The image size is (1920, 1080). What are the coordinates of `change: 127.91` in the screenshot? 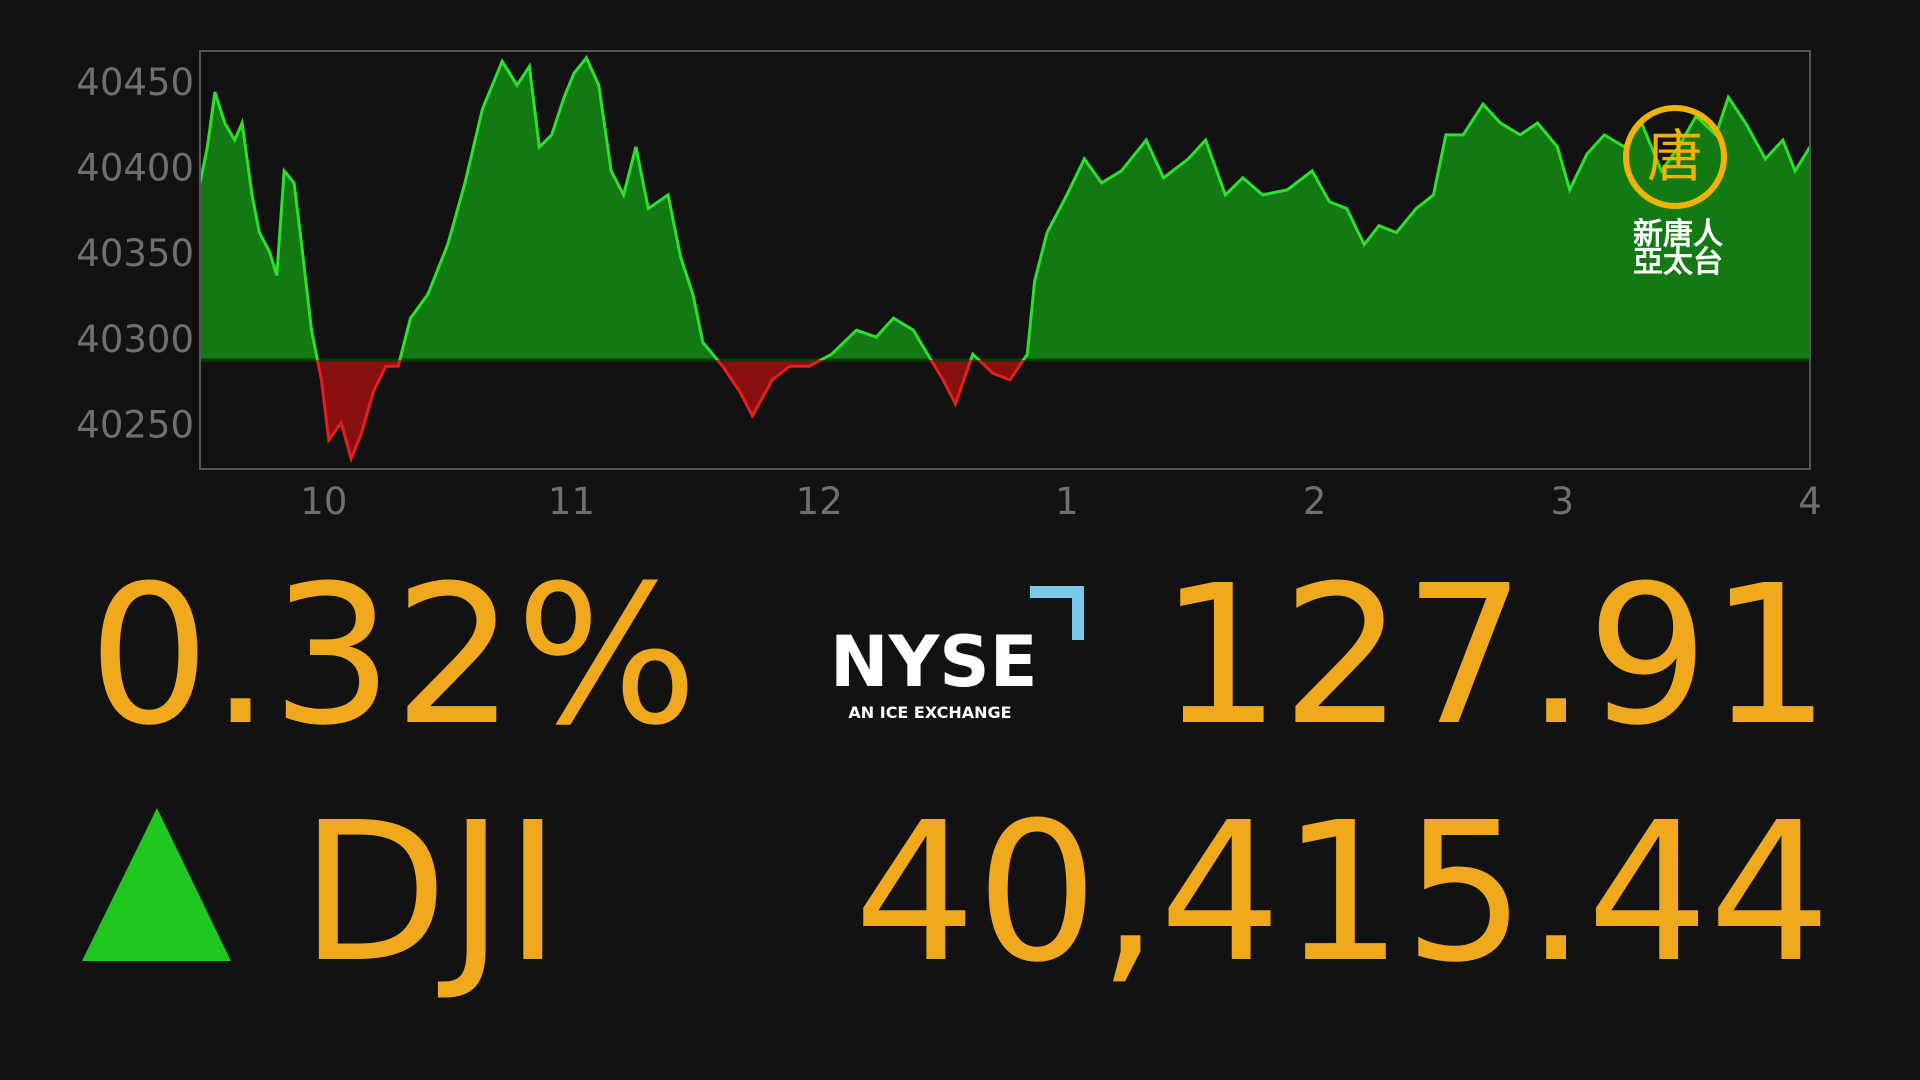 It's located at (1495, 656).